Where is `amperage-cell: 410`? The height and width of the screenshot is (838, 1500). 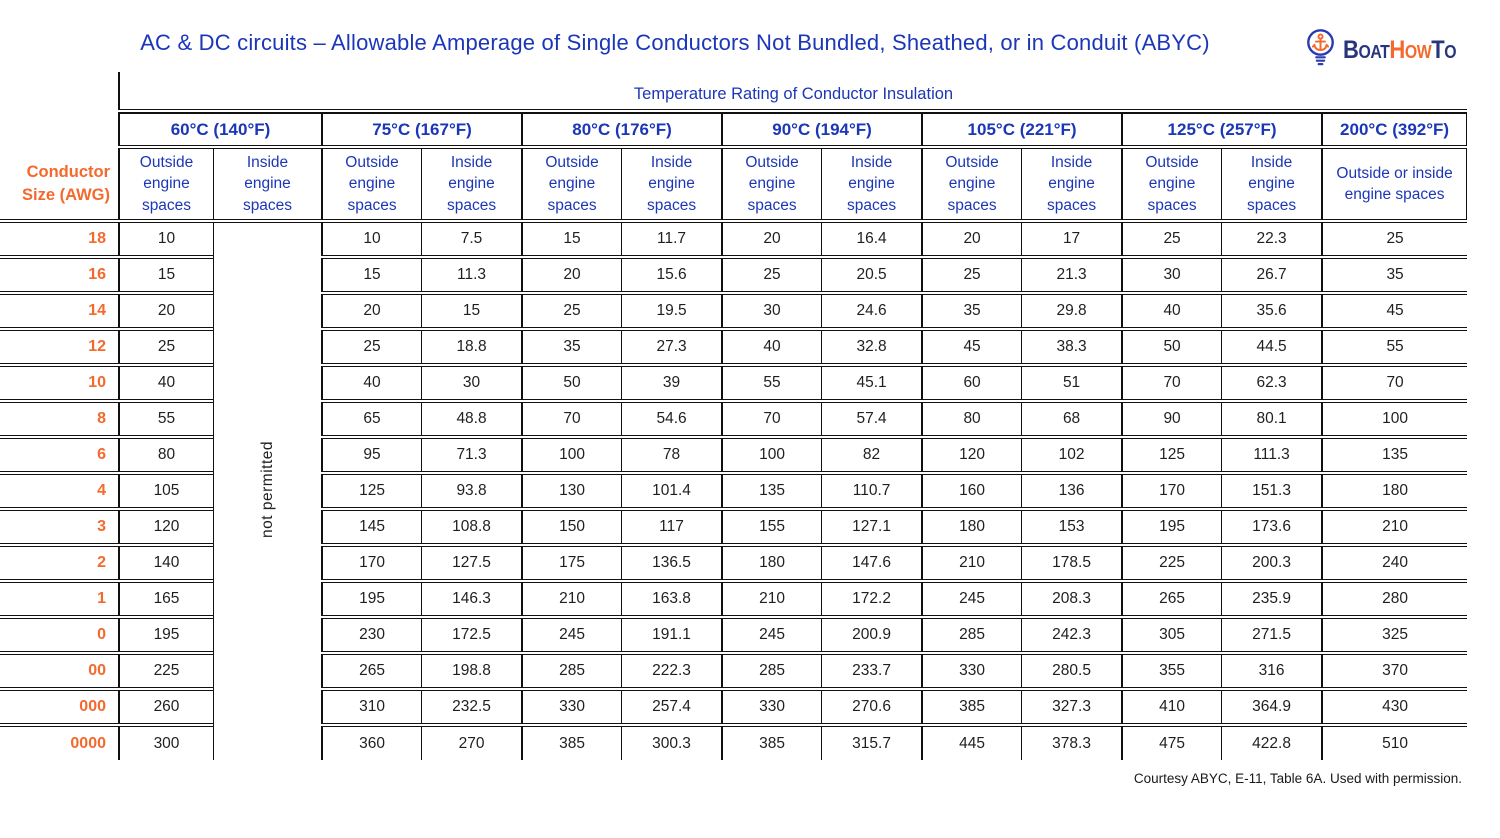
amperage-cell: 410 is located at coordinates (1171, 707).